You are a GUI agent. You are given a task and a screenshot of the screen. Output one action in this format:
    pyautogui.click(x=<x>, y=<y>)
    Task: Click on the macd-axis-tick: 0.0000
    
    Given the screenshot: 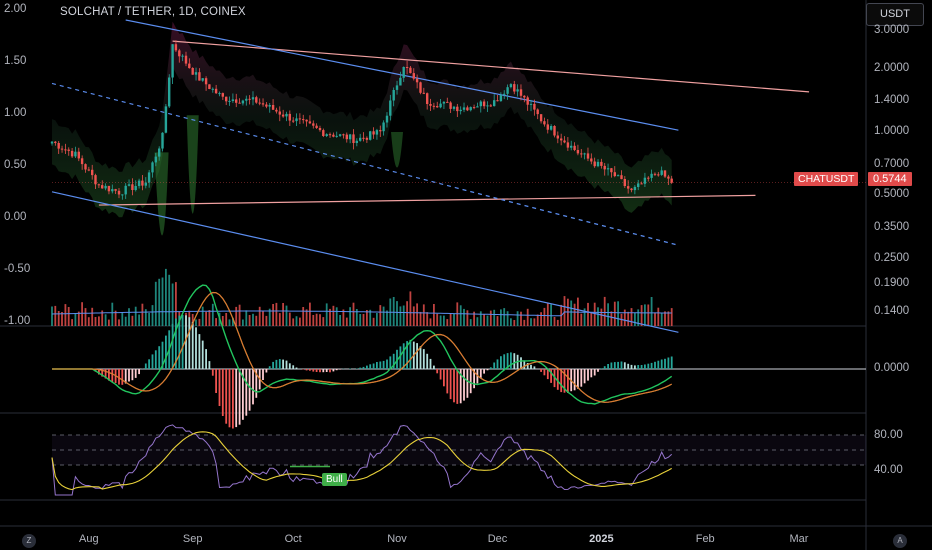 What is the action you would take?
    pyautogui.click(x=892, y=368)
    